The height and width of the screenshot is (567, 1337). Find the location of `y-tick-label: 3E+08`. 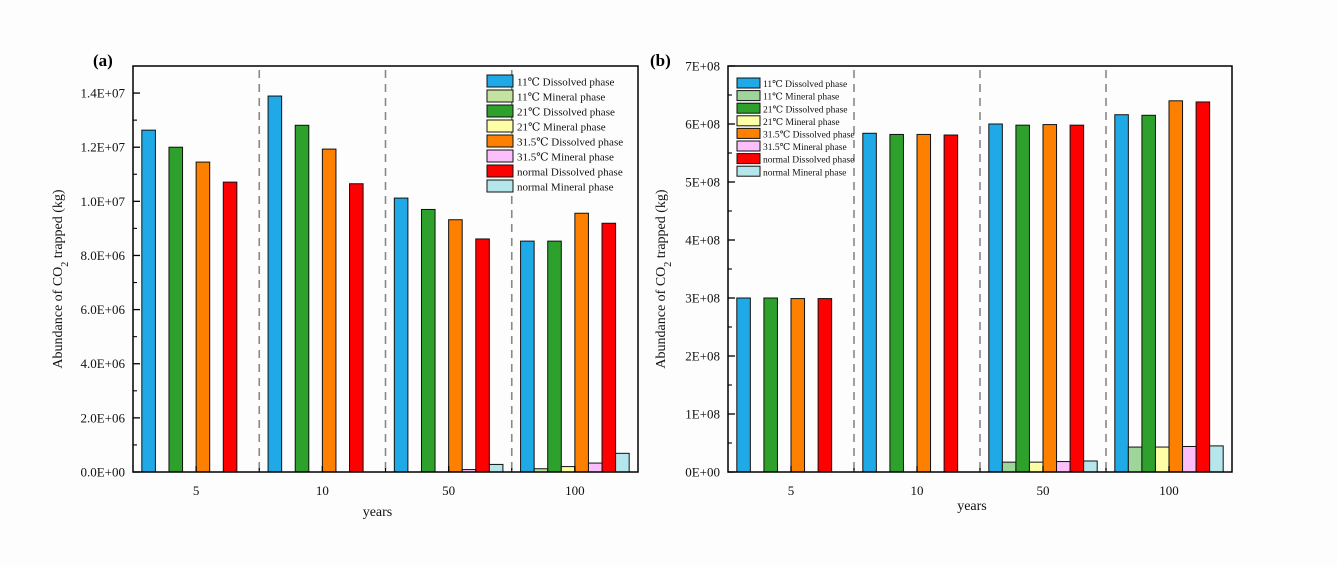

y-tick-label: 3E+08 is located at coordinates (702, 298).